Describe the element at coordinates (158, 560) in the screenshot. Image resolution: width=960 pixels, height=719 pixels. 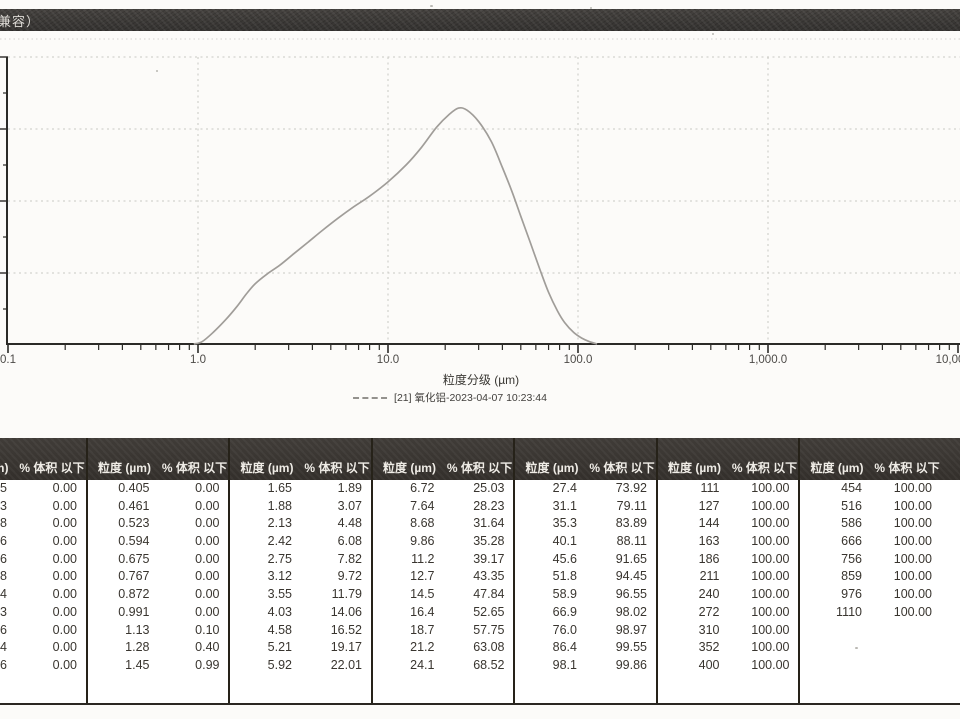
I see `table-row: 0.675 0.00` at that location.